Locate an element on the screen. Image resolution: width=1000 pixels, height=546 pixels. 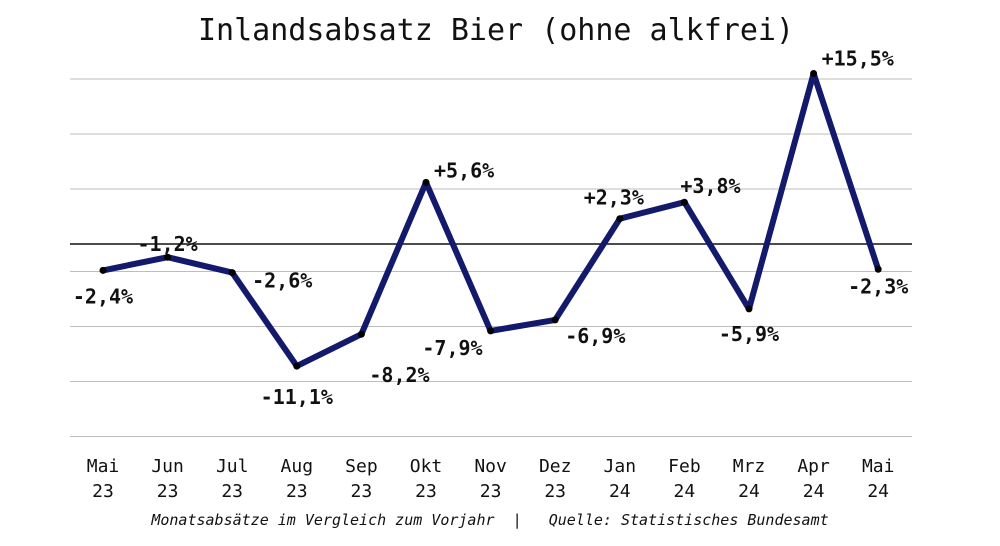
x-tick-label: Apr 24 is located at coordinates (813, 479).